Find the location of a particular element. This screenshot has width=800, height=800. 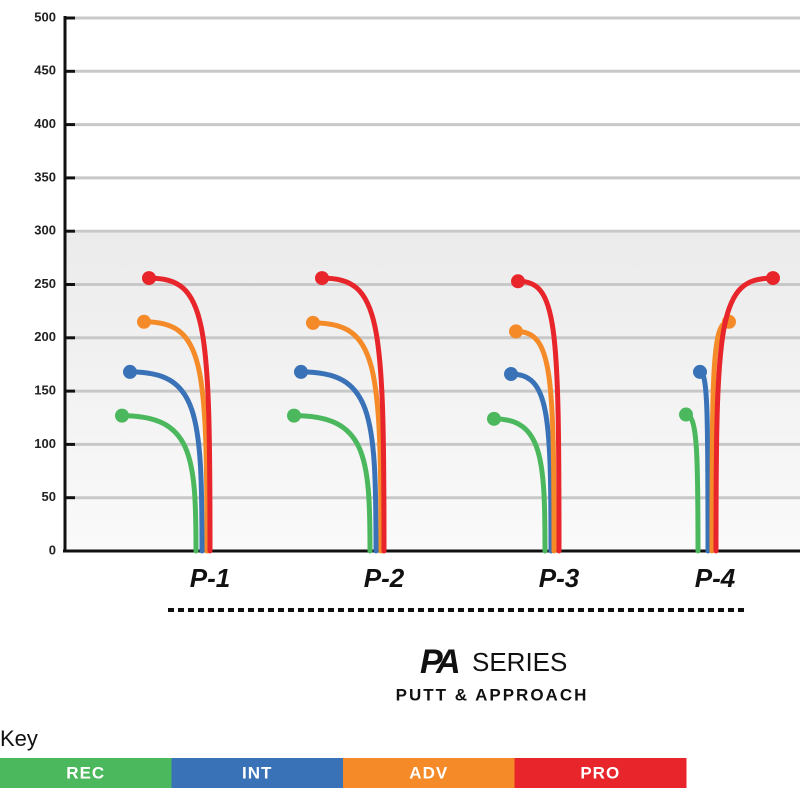

y-tick-label: 100 is located at coordinates (45, 443).